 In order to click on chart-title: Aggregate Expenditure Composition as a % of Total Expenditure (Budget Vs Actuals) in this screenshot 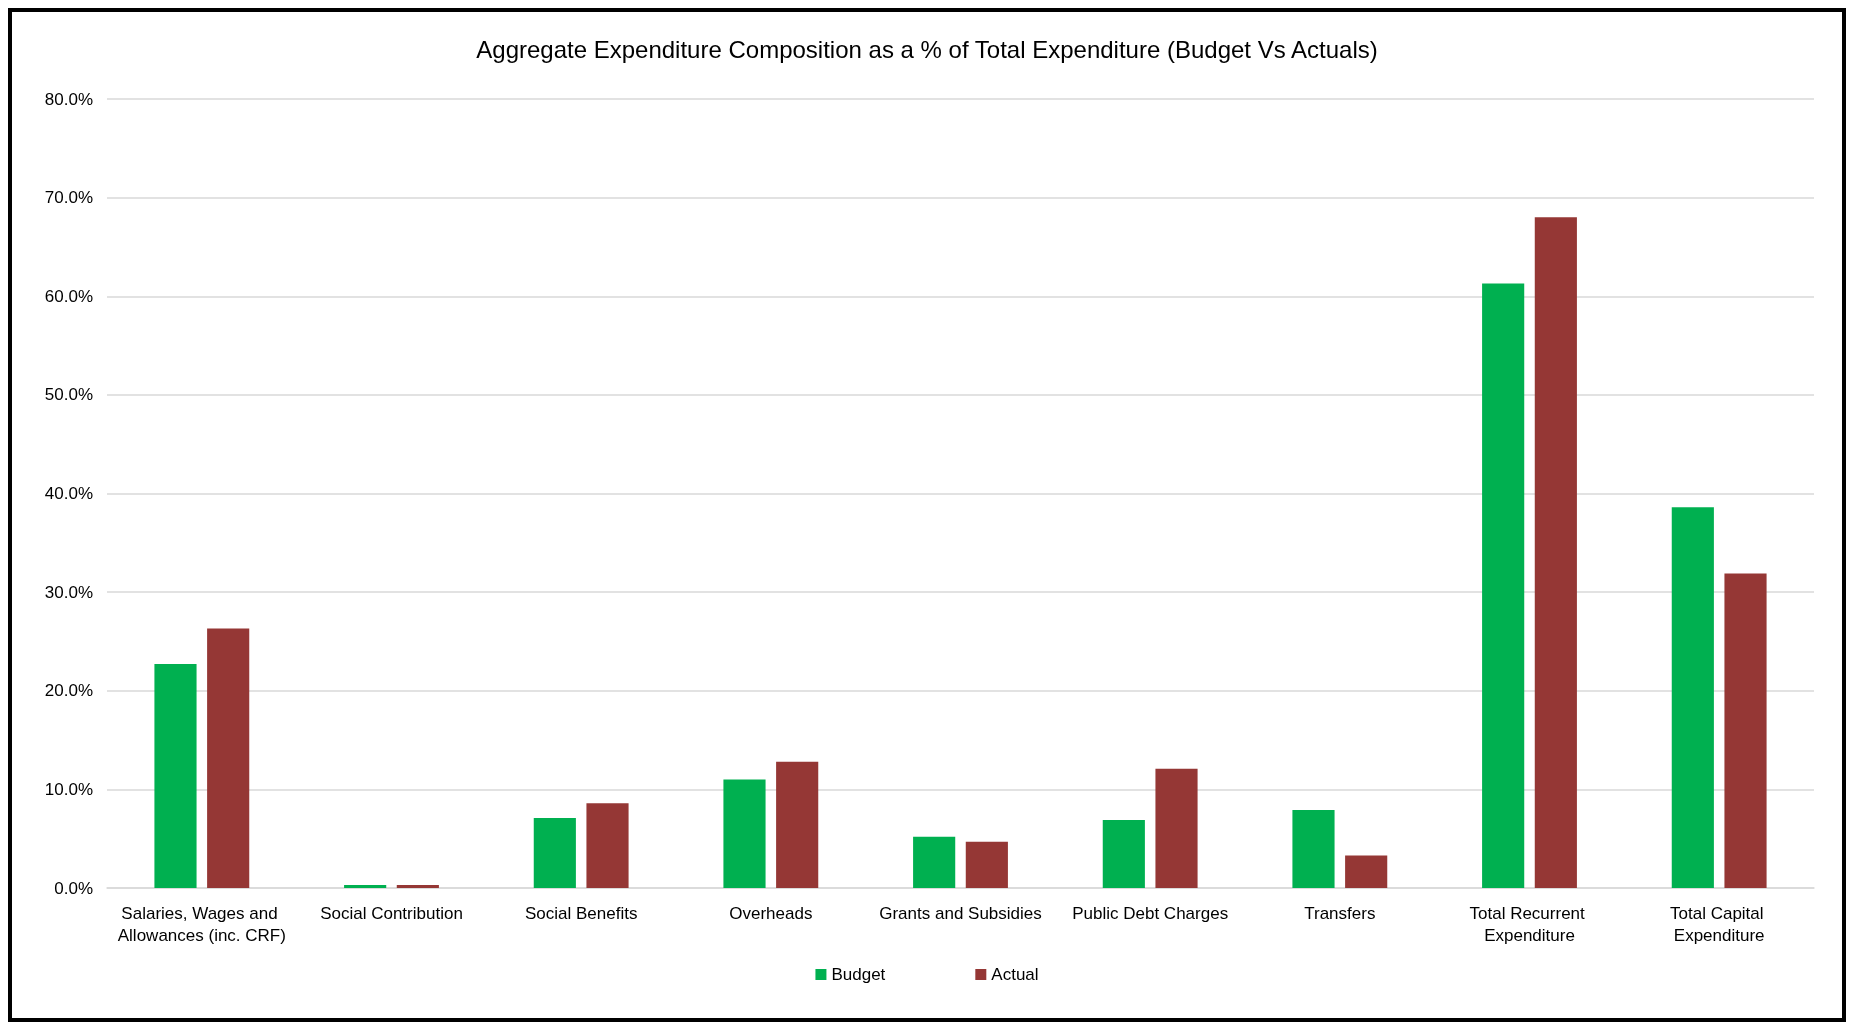, I will do `click(927, 49)`.